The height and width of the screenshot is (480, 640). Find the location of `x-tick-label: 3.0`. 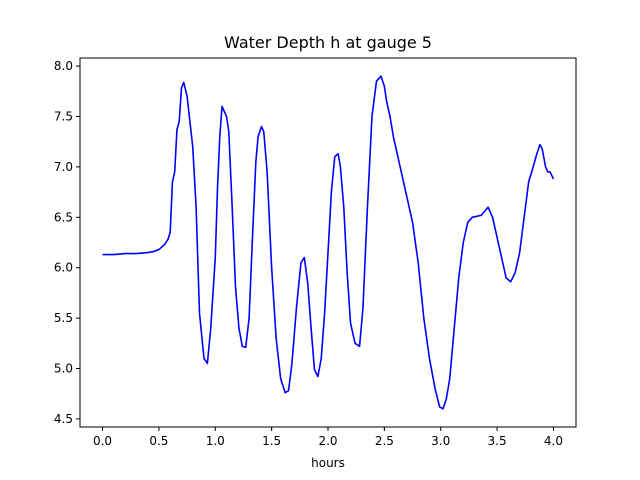

x-tick-label: 3.0 is located at coordinates (440, 441).